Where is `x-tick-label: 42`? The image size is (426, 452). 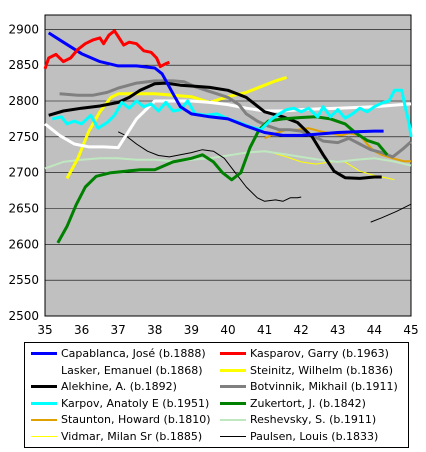 x-tick-label: 42 is located at coordinates (301, 330).